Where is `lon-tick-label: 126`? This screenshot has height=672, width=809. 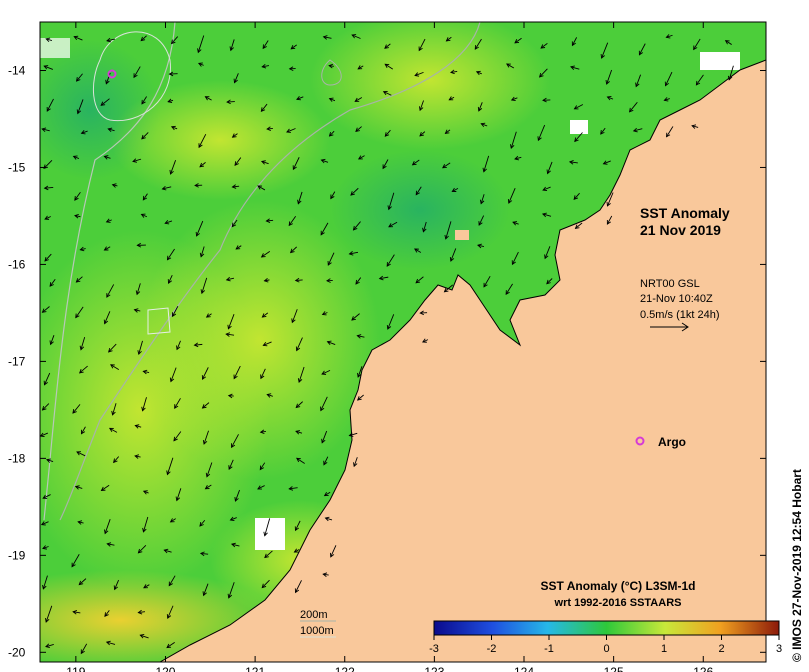 lon-tick-label: 126 is located at coordinates (703, 668).